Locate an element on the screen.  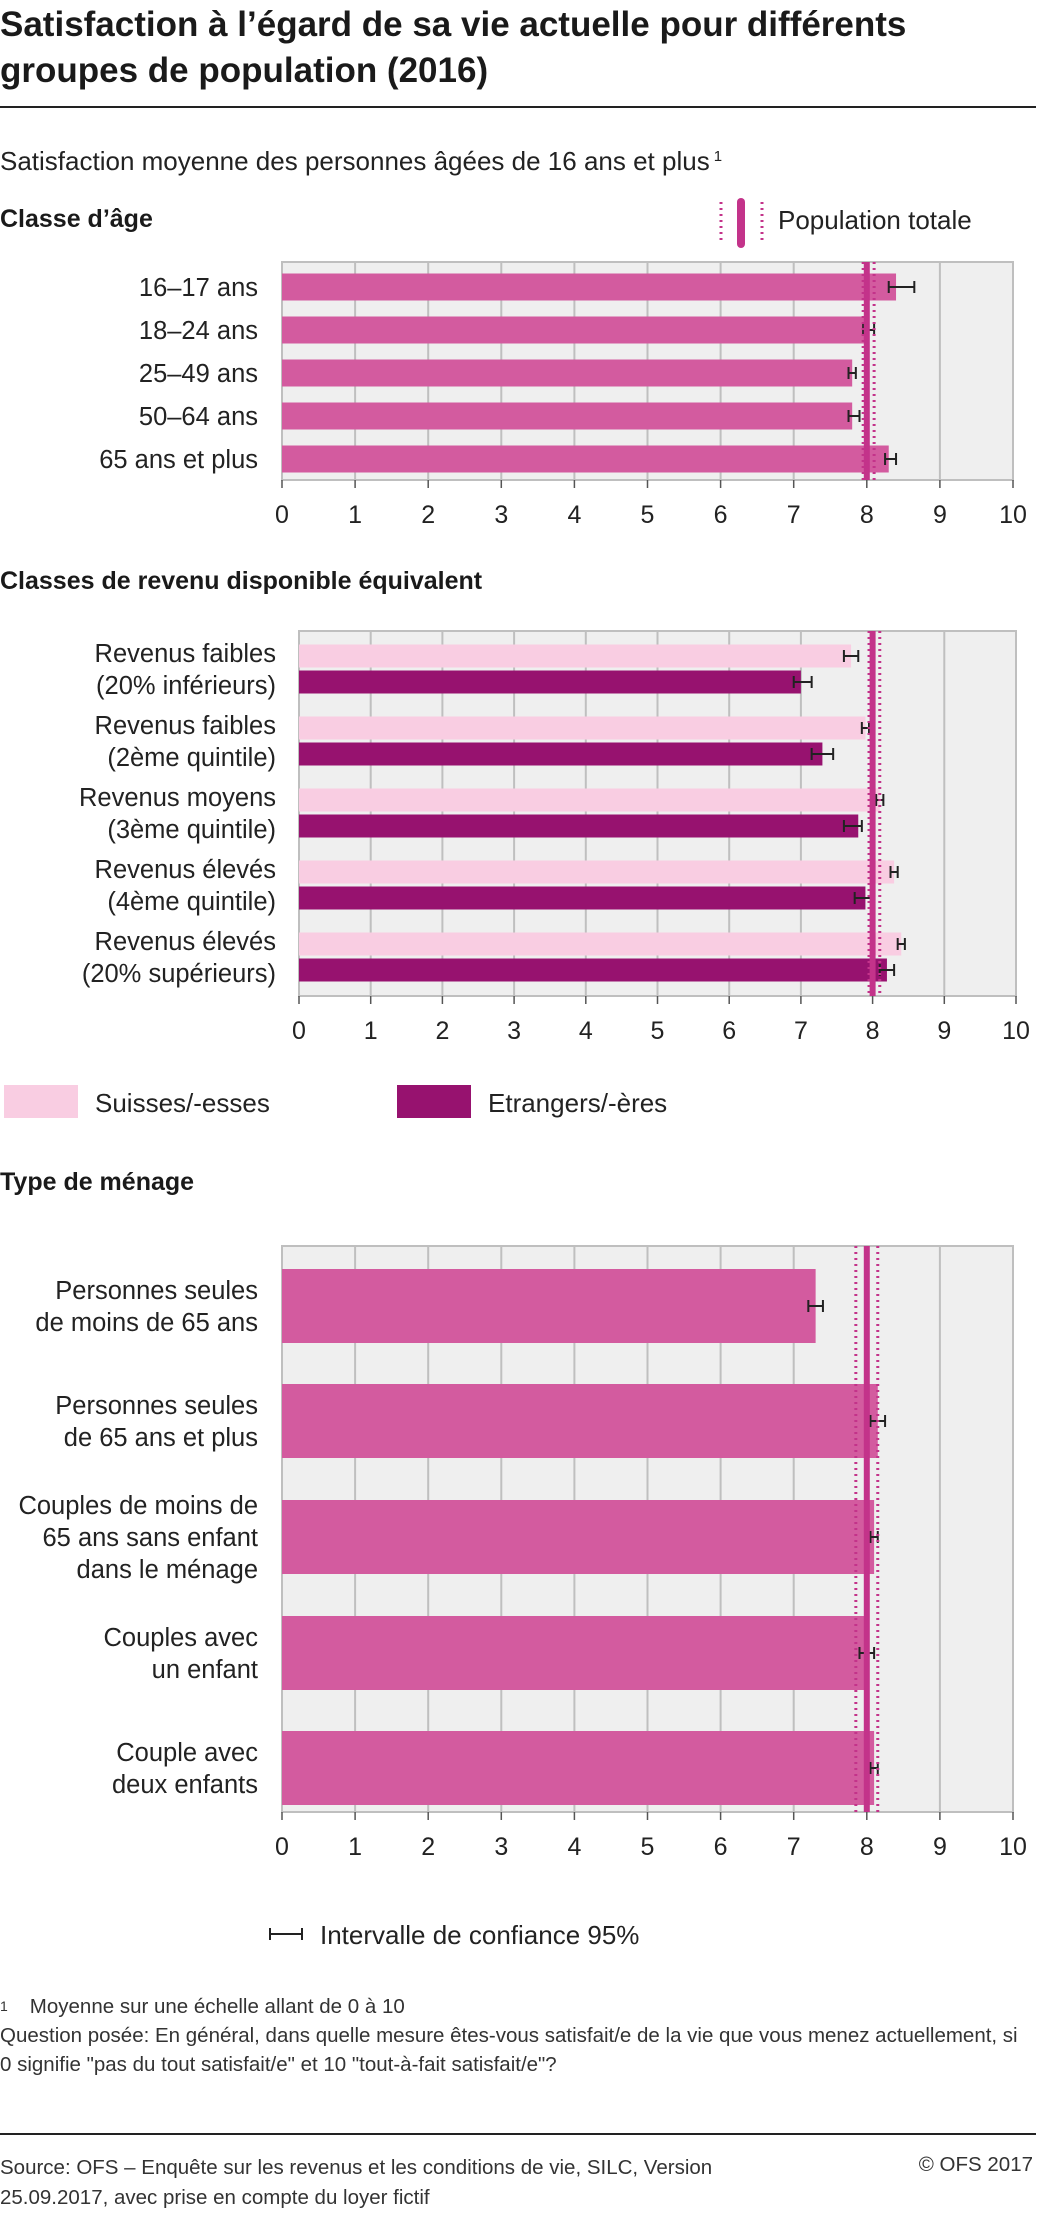
chart-2-tick-label: 4 is located at coordinates (586, 1031).